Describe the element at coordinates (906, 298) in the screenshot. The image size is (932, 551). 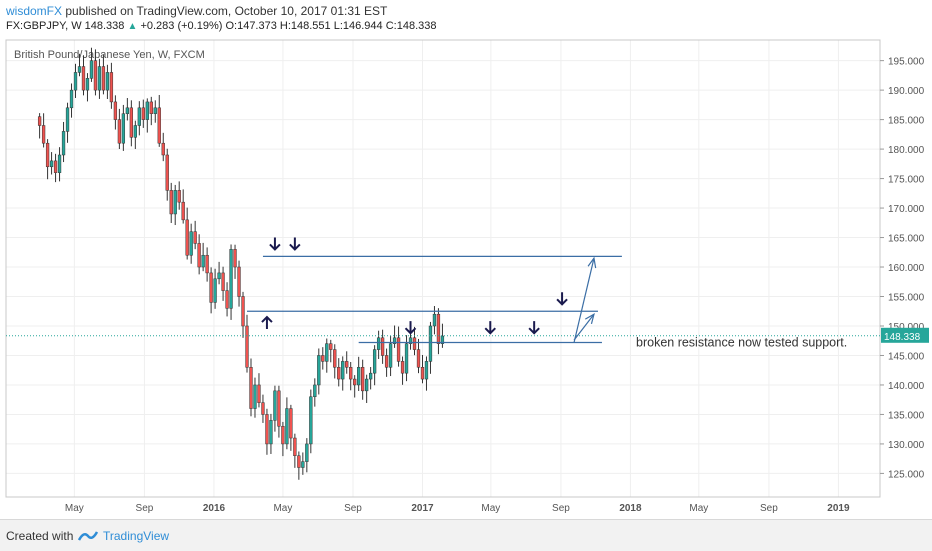
I see `y-tick-label: 155.000` at that location.